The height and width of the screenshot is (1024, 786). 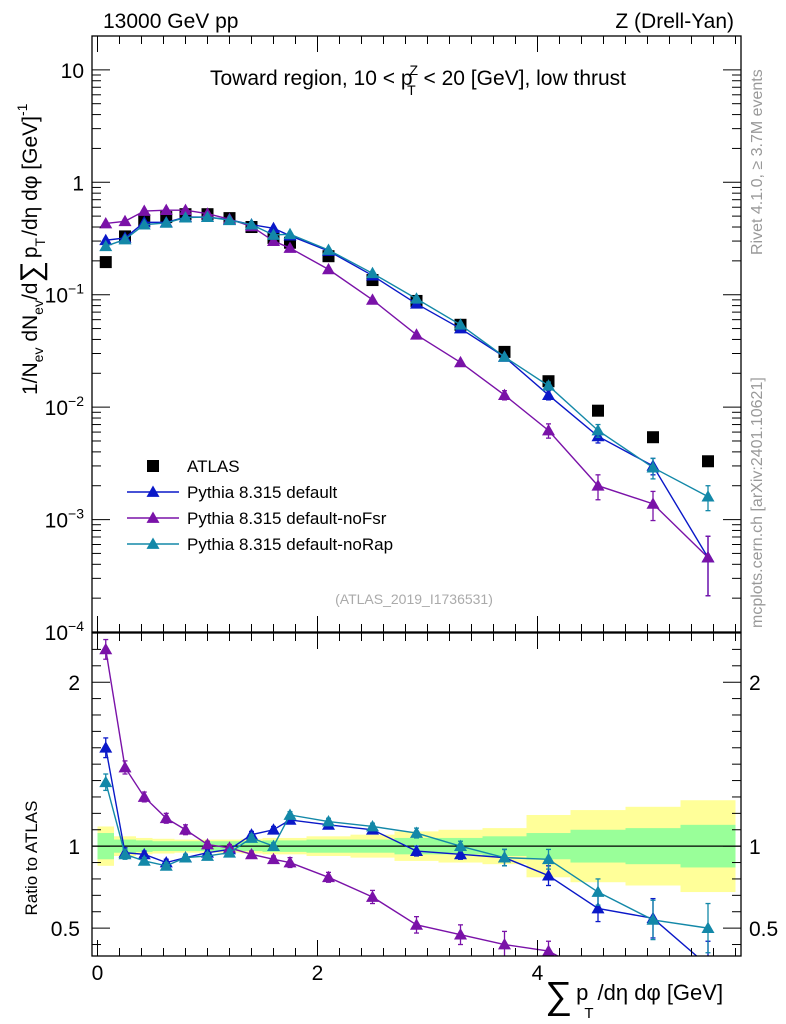 I want to click on ratio-series-noRap, so click(x=407, y=863).